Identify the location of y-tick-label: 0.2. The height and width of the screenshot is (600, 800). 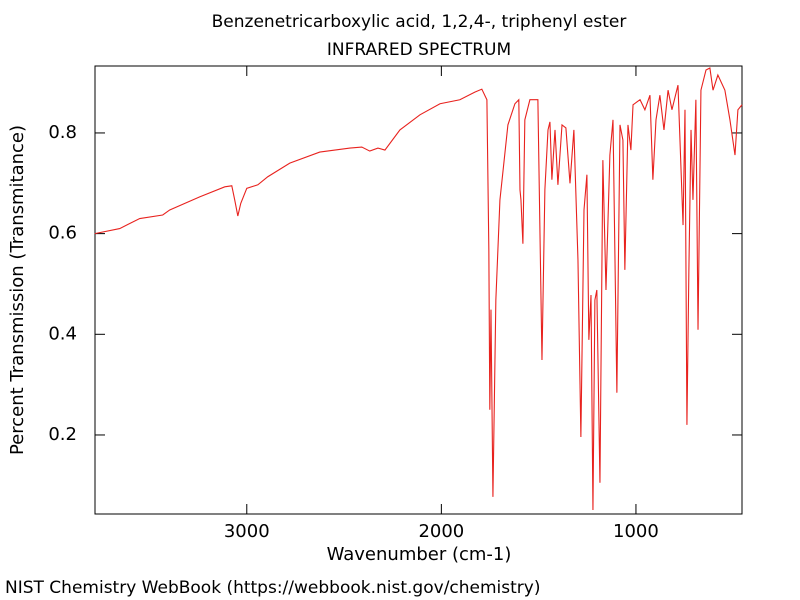
(62, 434).